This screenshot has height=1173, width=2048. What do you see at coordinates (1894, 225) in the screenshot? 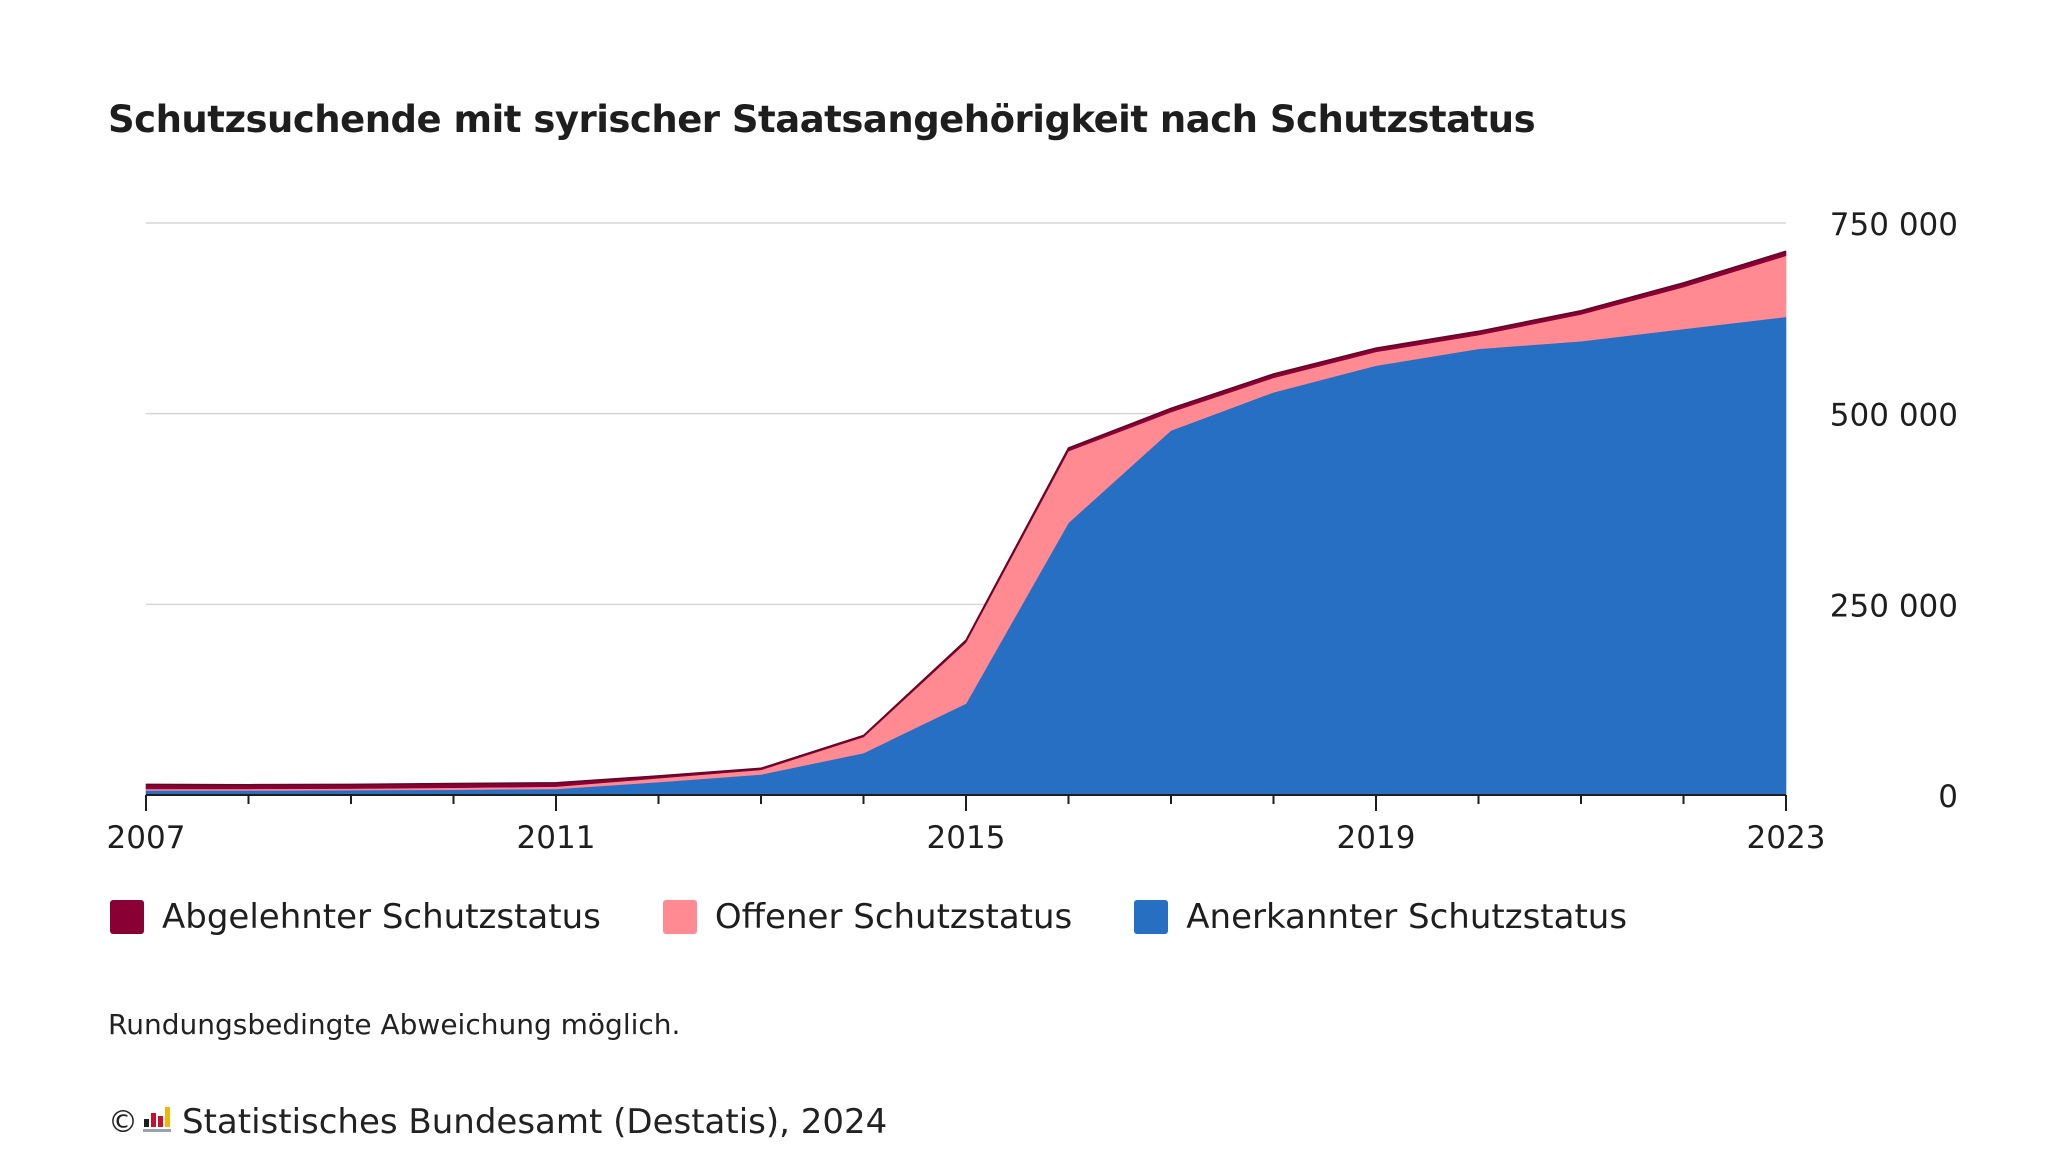
I see `y-tick-label: 750 000` at bounding box center [1894, 225].